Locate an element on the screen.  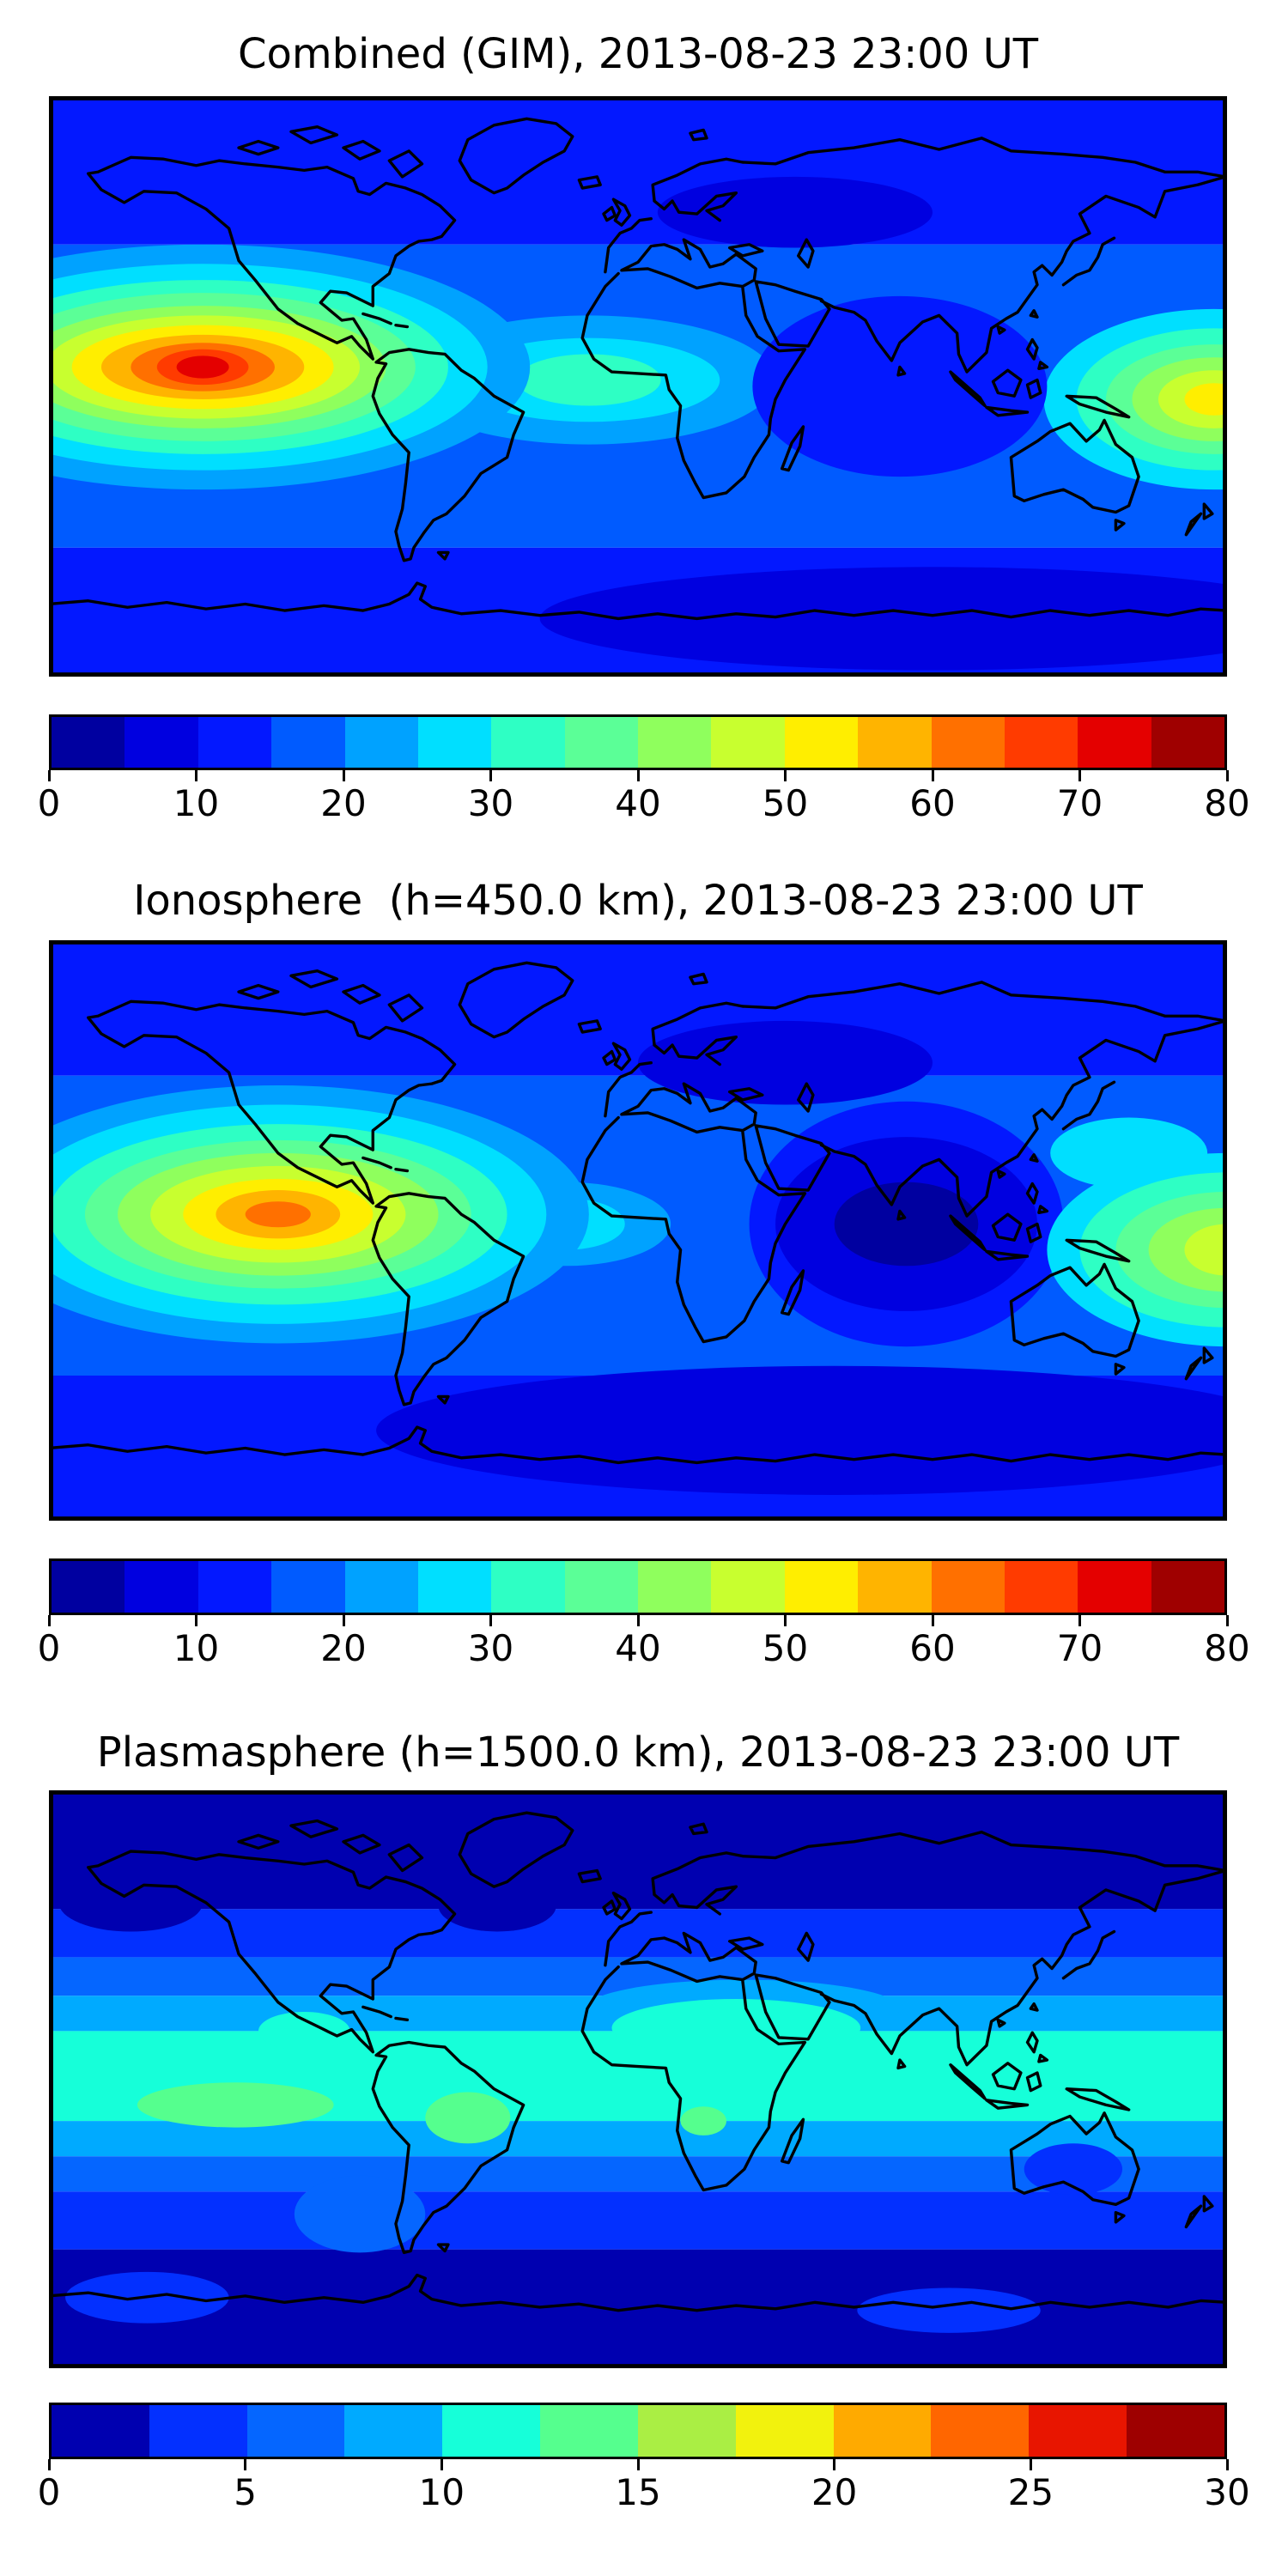
tick-label: 70 is located at coordinates (1079, 1648).